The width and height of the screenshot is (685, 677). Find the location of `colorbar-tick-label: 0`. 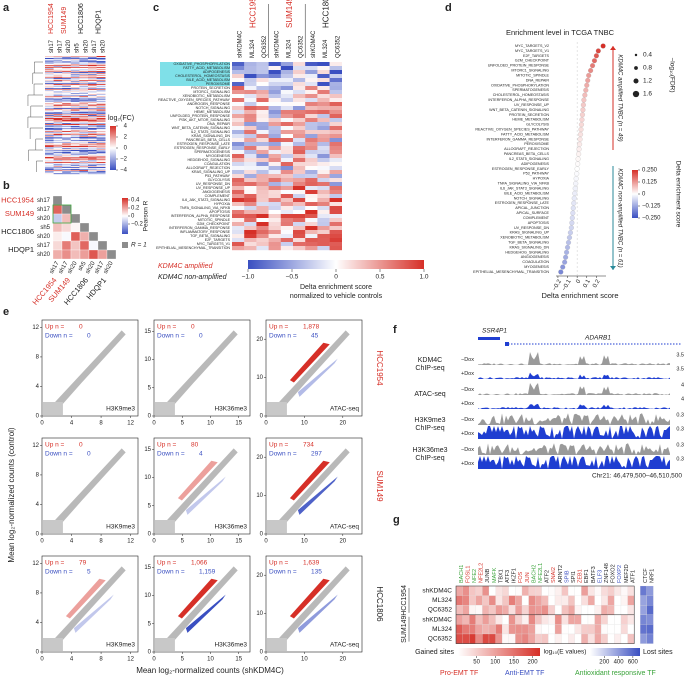

colorbar-tick-label: 0 is located at coordinates (336, 277).